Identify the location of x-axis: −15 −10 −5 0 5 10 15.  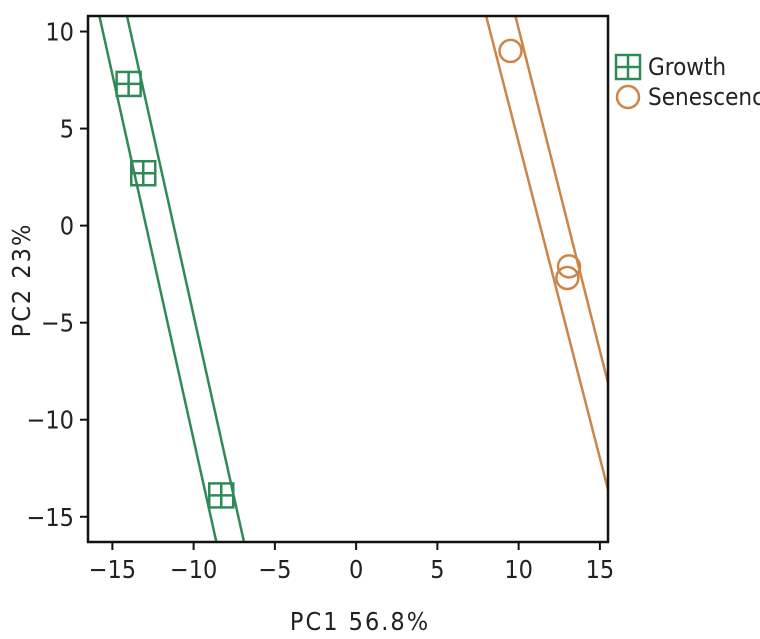
(352, 563).